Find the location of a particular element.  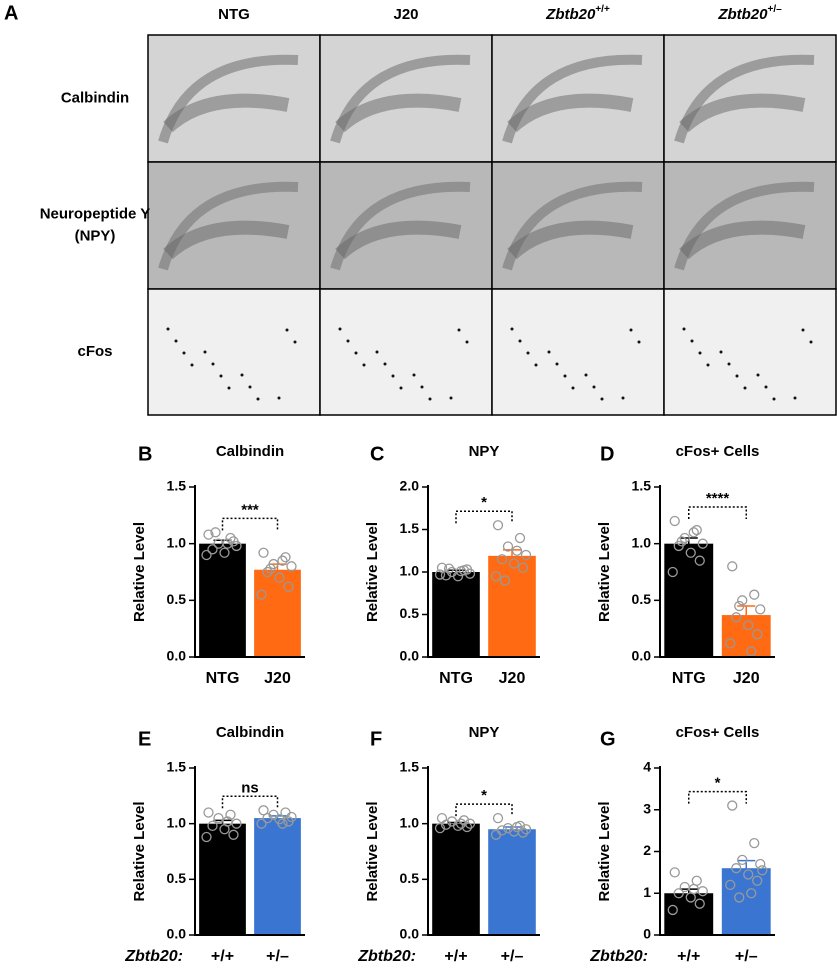

x-tick-label: NTG is located at coordinates (456, 678).